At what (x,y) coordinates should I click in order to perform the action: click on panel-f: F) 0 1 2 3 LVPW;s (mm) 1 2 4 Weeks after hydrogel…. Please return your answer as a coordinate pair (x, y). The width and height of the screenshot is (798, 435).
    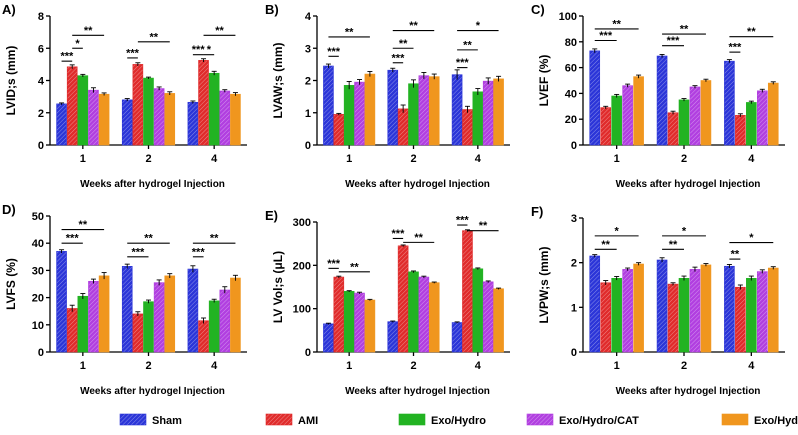
    Looking at the image, I should click on (658, 300).